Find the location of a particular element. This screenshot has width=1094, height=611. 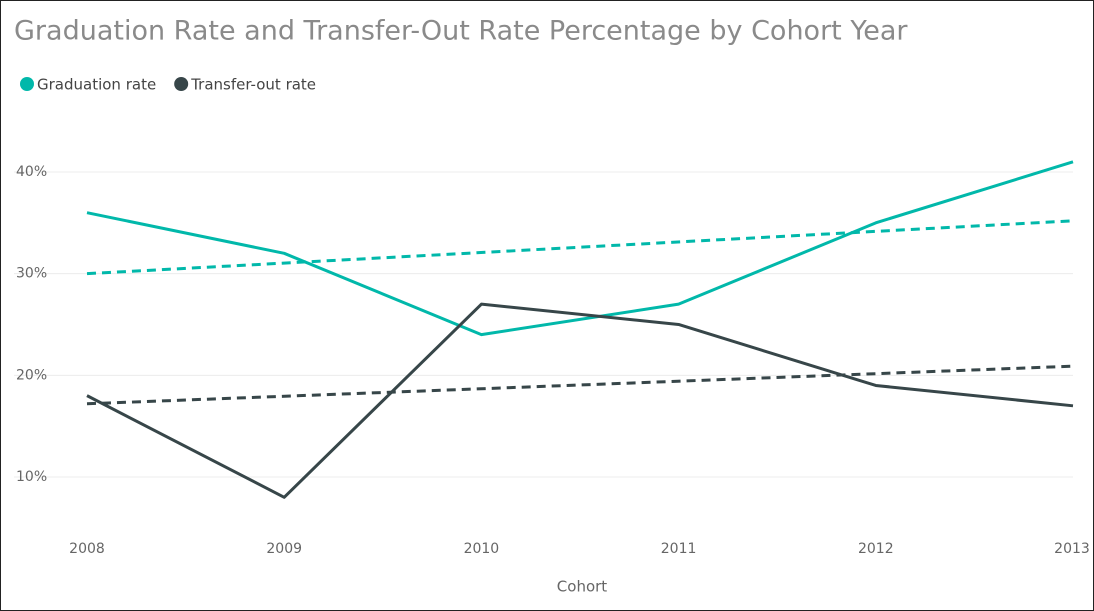

legend-label: Graduation rate is located at coordinates (96, 85).